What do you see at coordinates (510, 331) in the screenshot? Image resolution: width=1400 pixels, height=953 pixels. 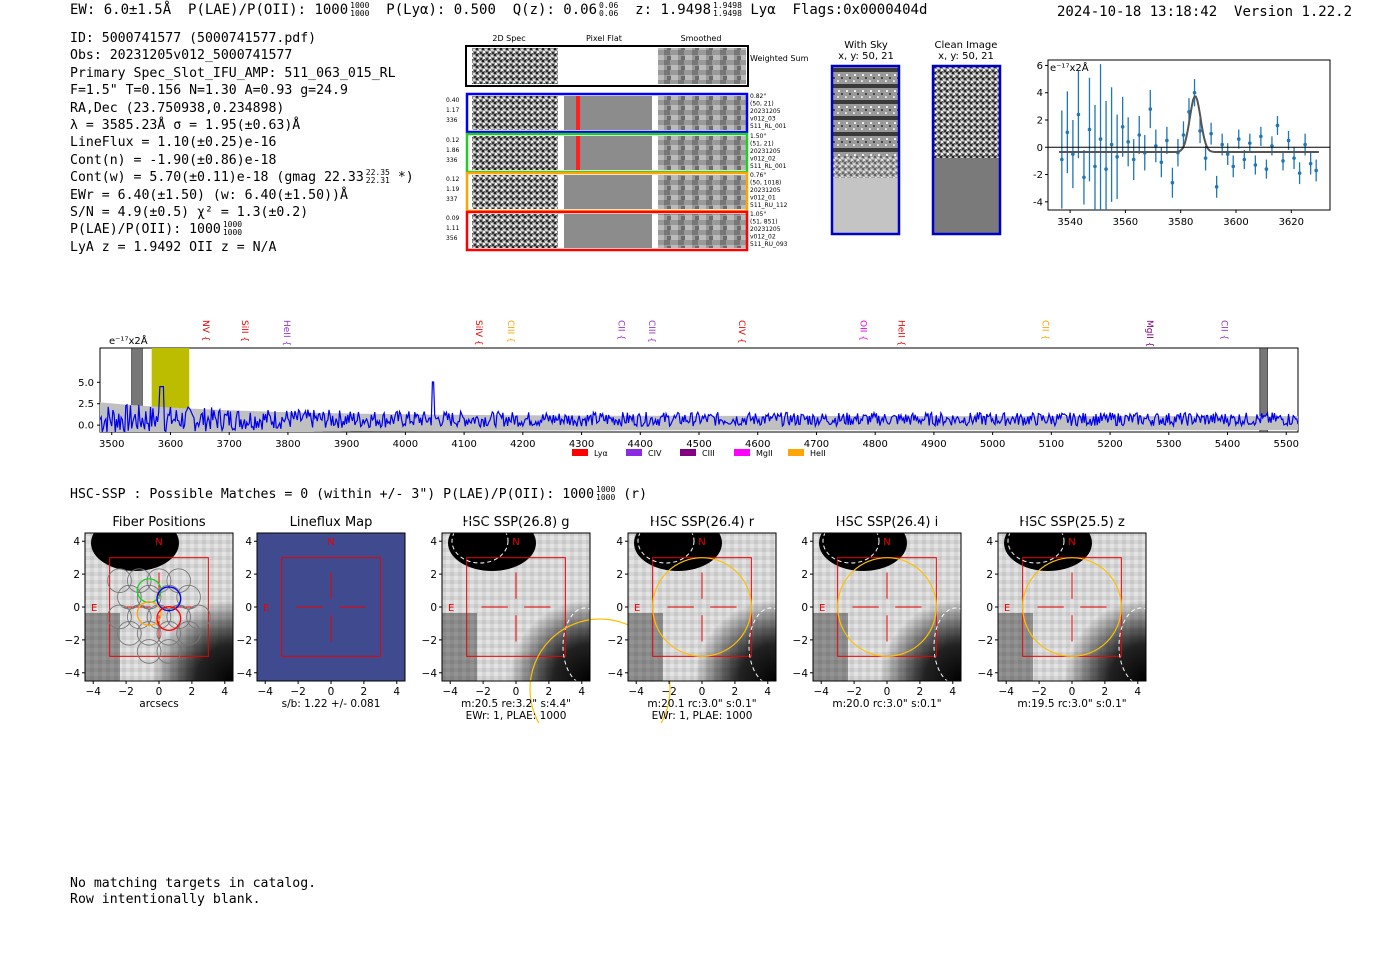 I see `spectral-line-marker: CIII {` at bounding box center [510, 331].